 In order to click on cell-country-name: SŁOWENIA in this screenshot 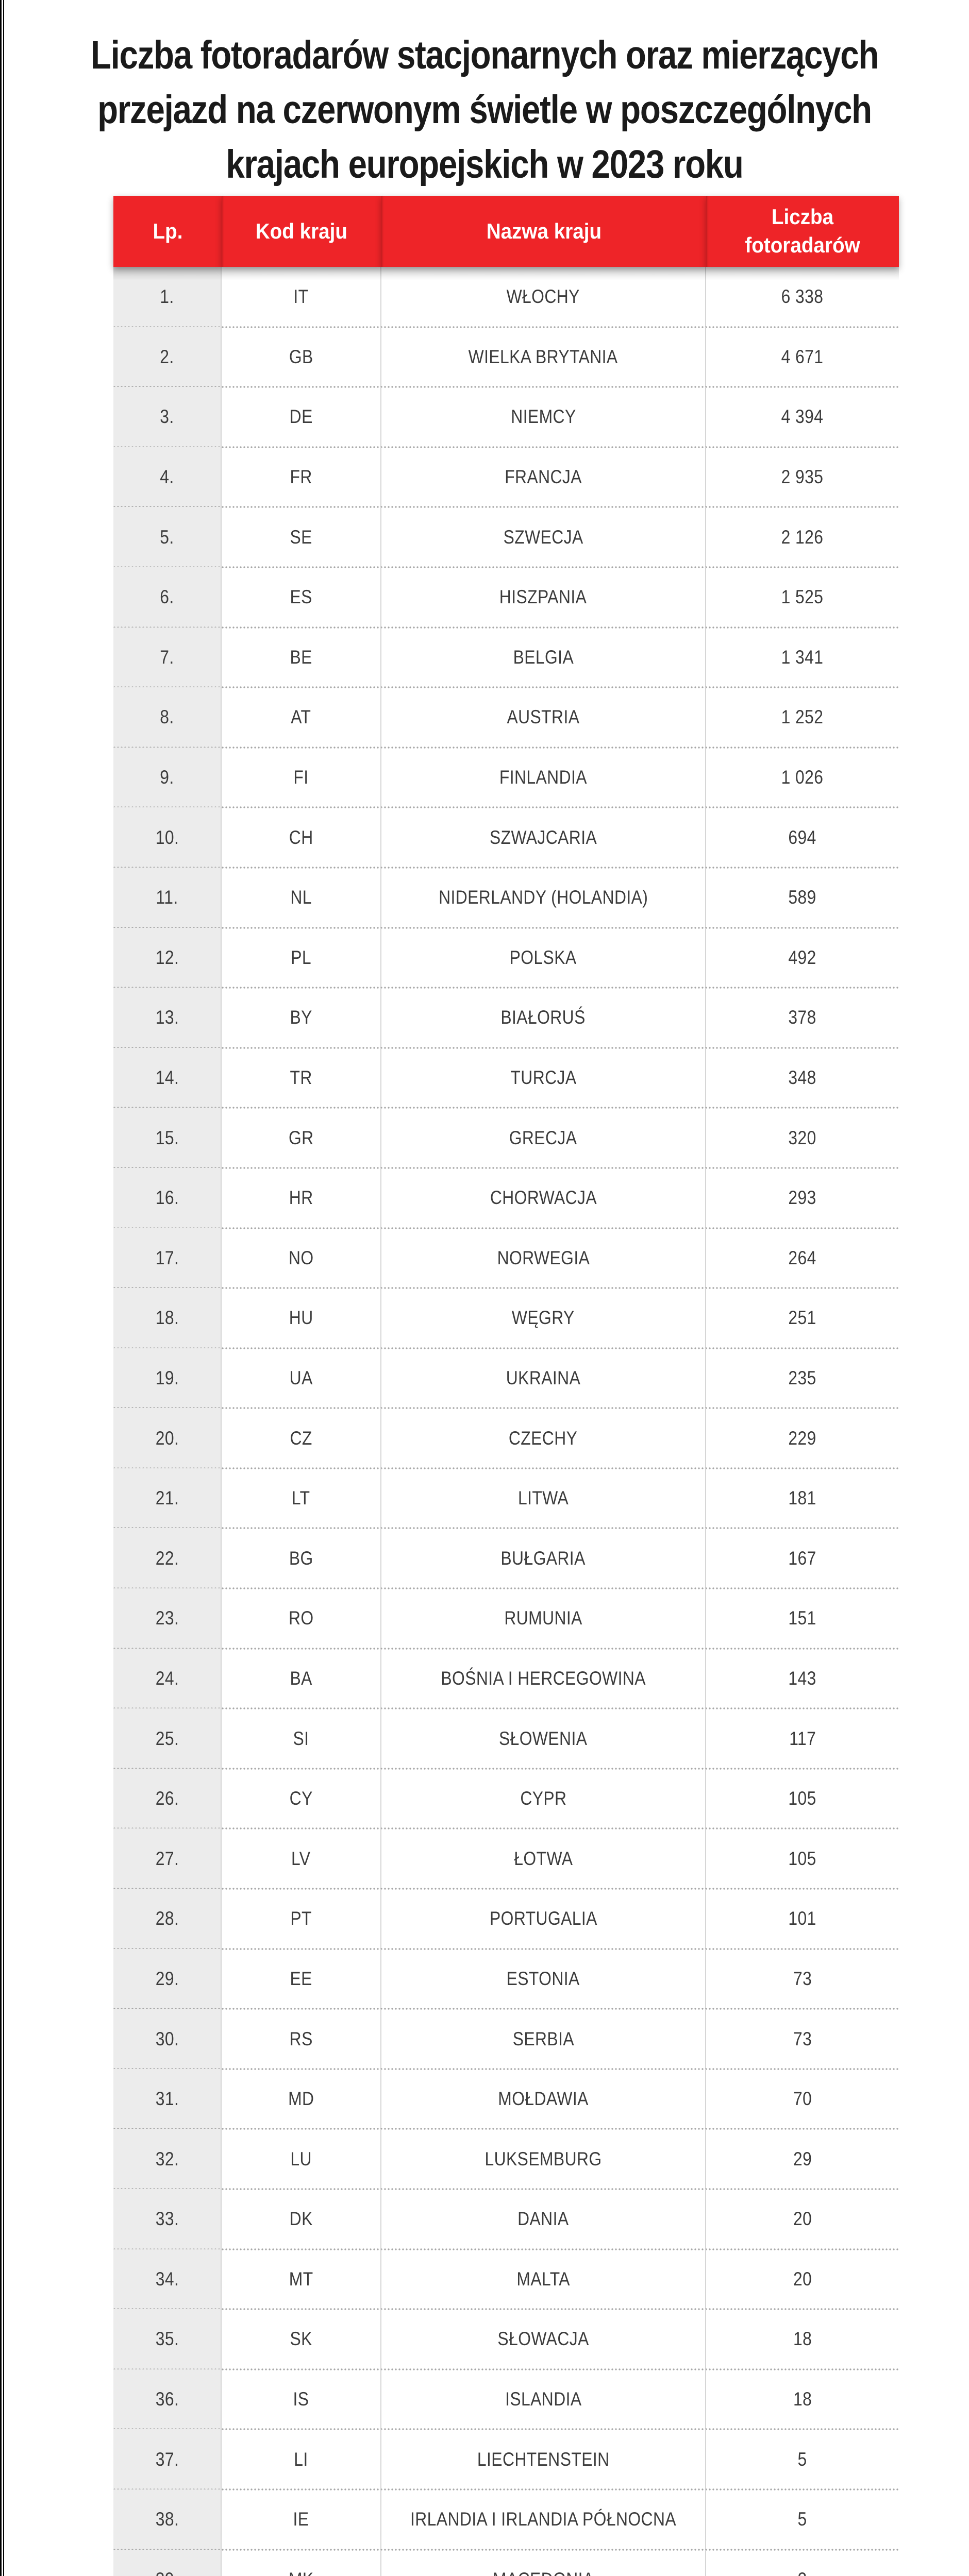, I will do `click(543, 1738)`.